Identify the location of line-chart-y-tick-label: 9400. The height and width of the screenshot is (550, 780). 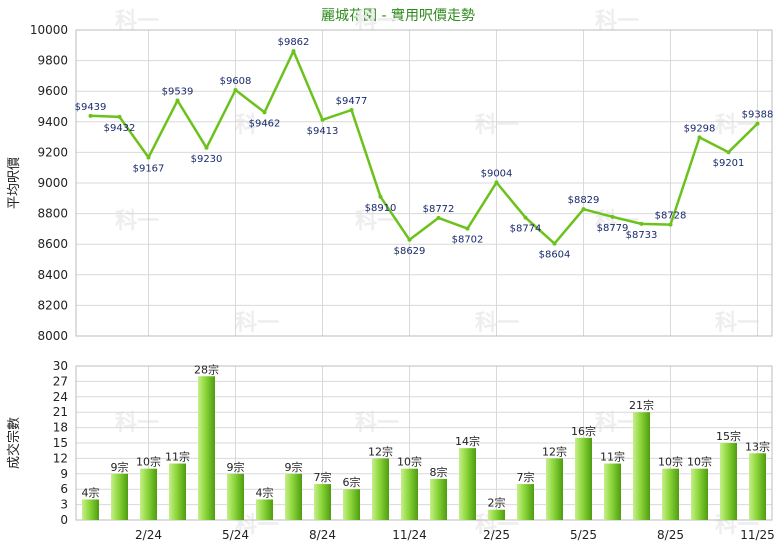
(52, 122).